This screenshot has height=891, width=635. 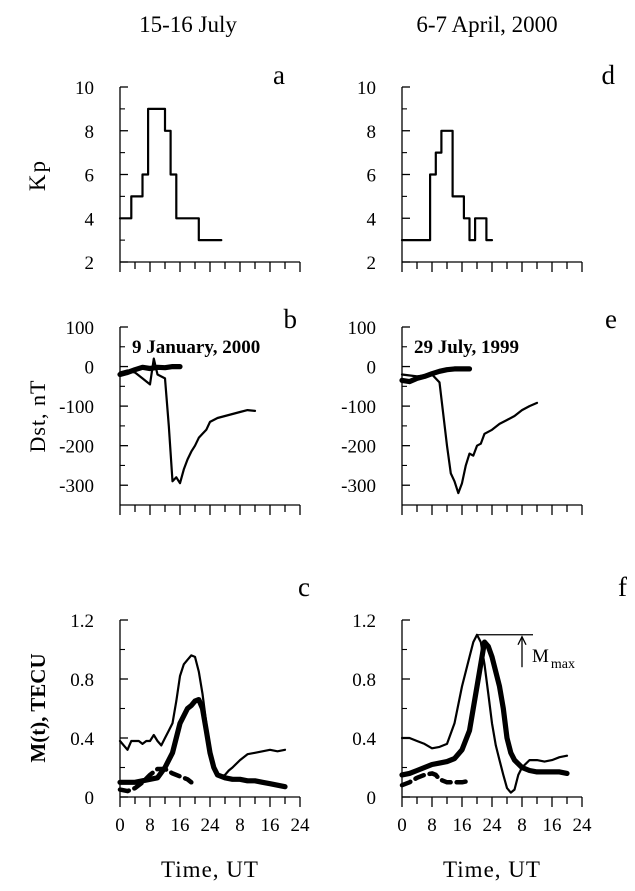 I want to click on panel-b-ytick-label: -300, so click(x=76, y=486).